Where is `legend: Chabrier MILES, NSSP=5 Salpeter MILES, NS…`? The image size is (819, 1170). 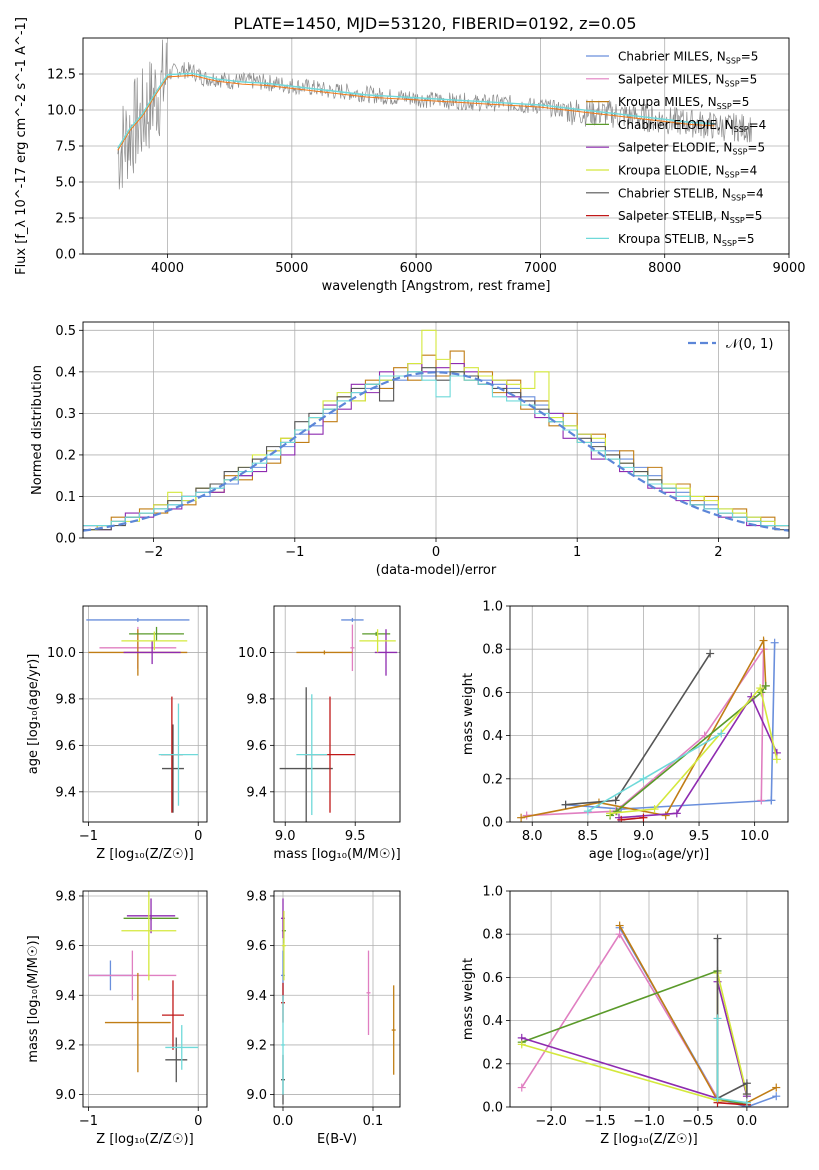
legend: Chabrier MILES, NSSP=5 Salpeter MILES, NS… is located at coordinates (676, 149).